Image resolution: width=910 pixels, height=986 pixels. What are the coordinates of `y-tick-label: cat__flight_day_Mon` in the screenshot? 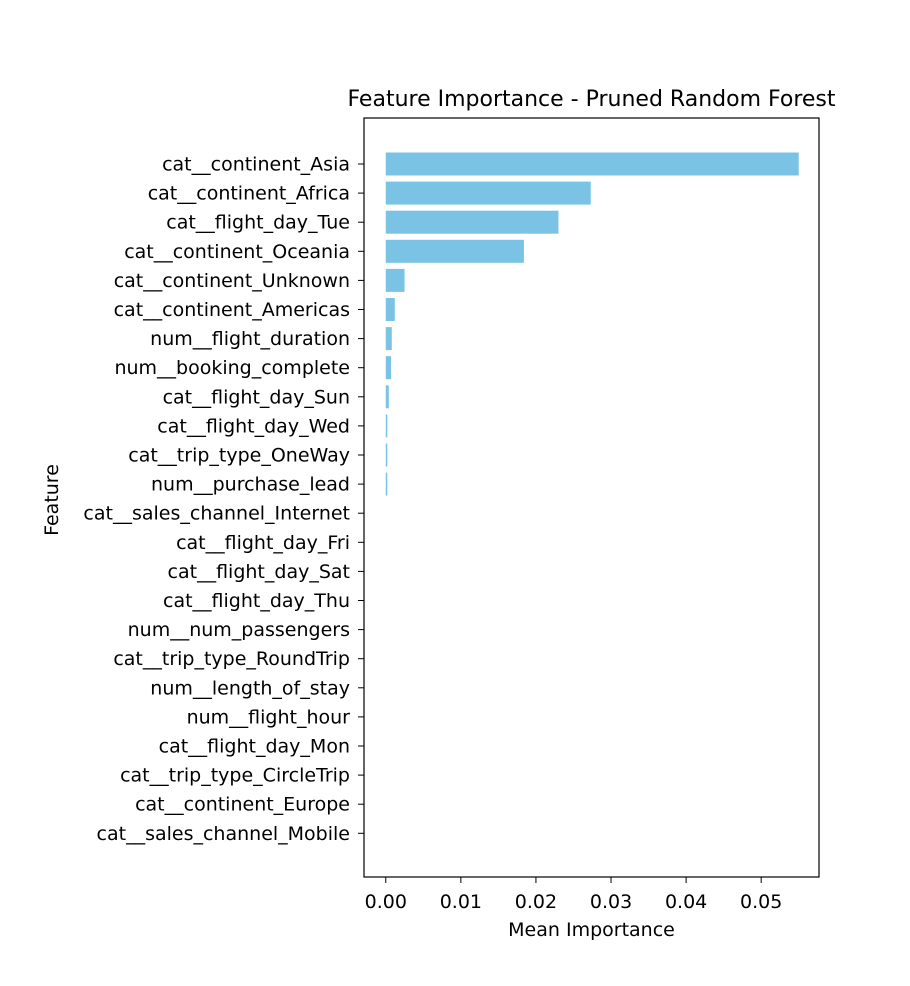 It's located at (254, 747).